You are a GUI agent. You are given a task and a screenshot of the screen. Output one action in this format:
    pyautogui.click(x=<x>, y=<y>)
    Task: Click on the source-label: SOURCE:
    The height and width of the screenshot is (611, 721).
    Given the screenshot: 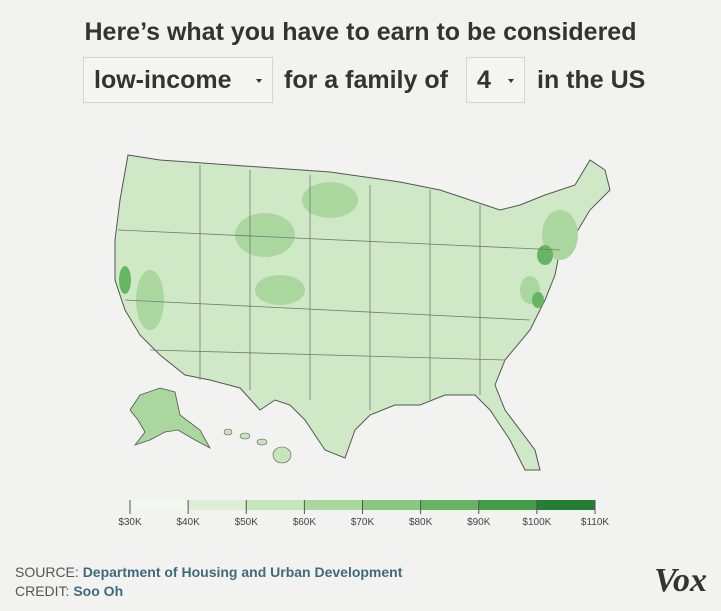 What is the action you would take?
    pyautogui.click(x=47, y=572)
    